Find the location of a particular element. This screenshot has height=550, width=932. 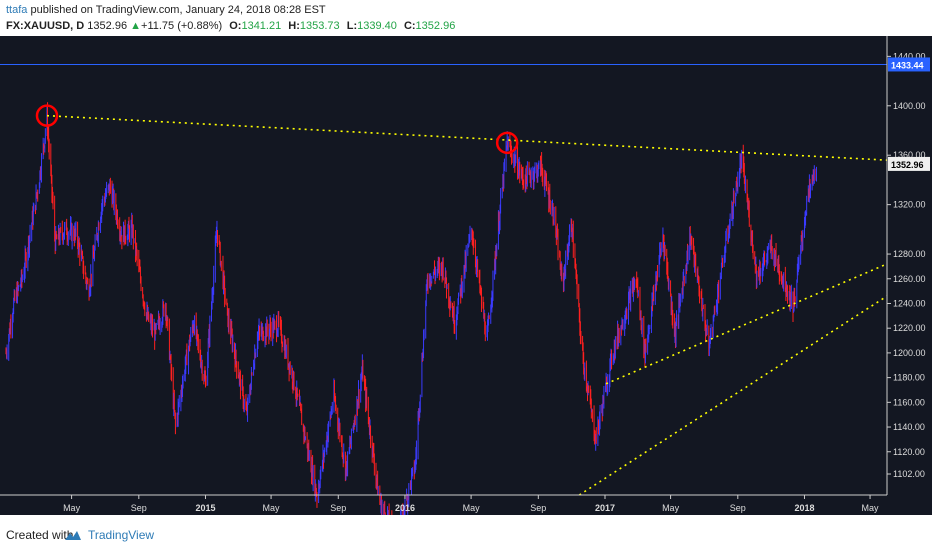

author-link: ttafa is located at coordinates (17, 10).